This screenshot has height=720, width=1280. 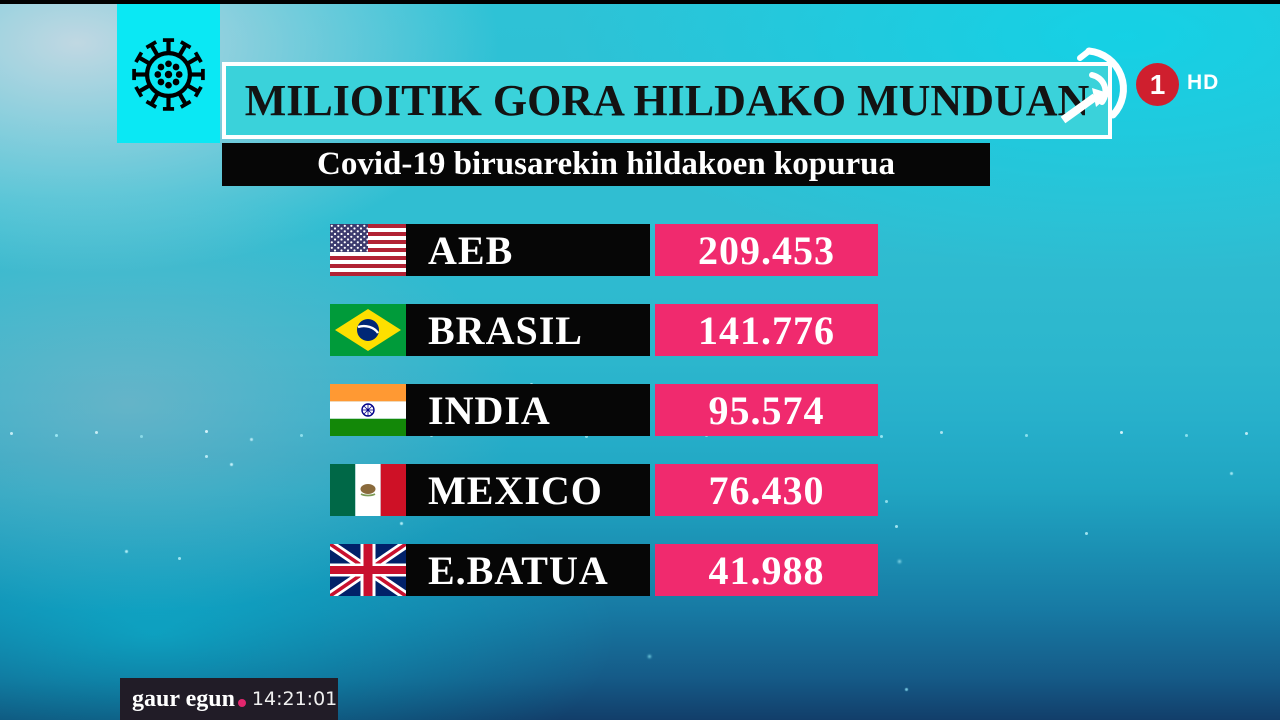 I want to click on channel-number: 1, so click(x=1157, y=84).